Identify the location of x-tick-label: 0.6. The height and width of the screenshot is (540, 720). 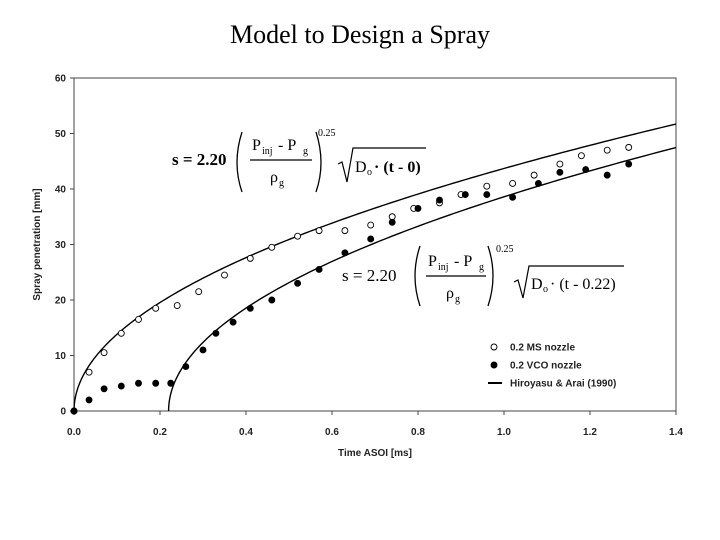
(332, 432).